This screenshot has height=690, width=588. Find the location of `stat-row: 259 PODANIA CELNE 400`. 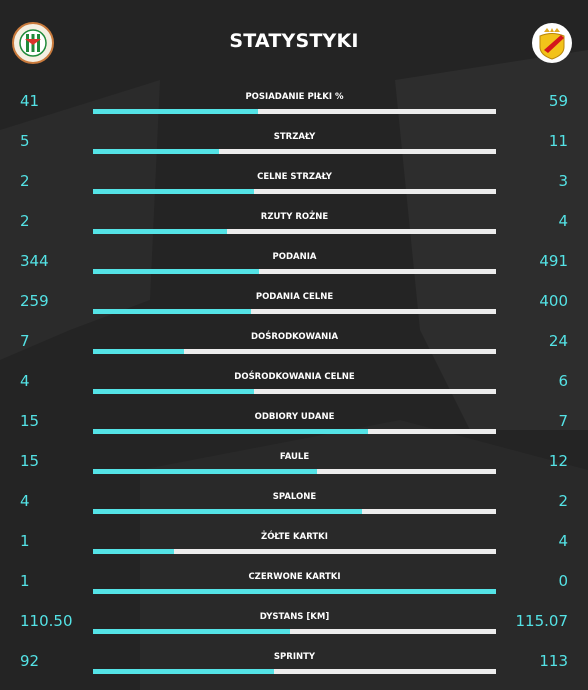

stat-row: 259 PODANIA CELNE 400 is located at coordinates (294, 304).